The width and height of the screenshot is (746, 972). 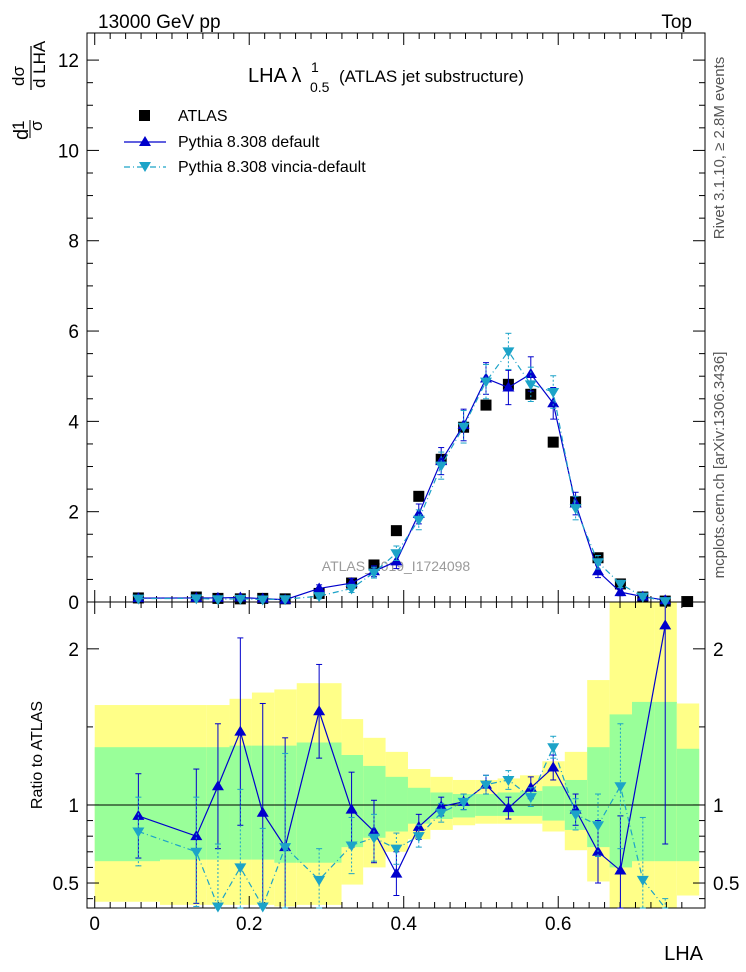 I want to click on legend-atlas-label: ATLAS, so click(x=203, y=116).